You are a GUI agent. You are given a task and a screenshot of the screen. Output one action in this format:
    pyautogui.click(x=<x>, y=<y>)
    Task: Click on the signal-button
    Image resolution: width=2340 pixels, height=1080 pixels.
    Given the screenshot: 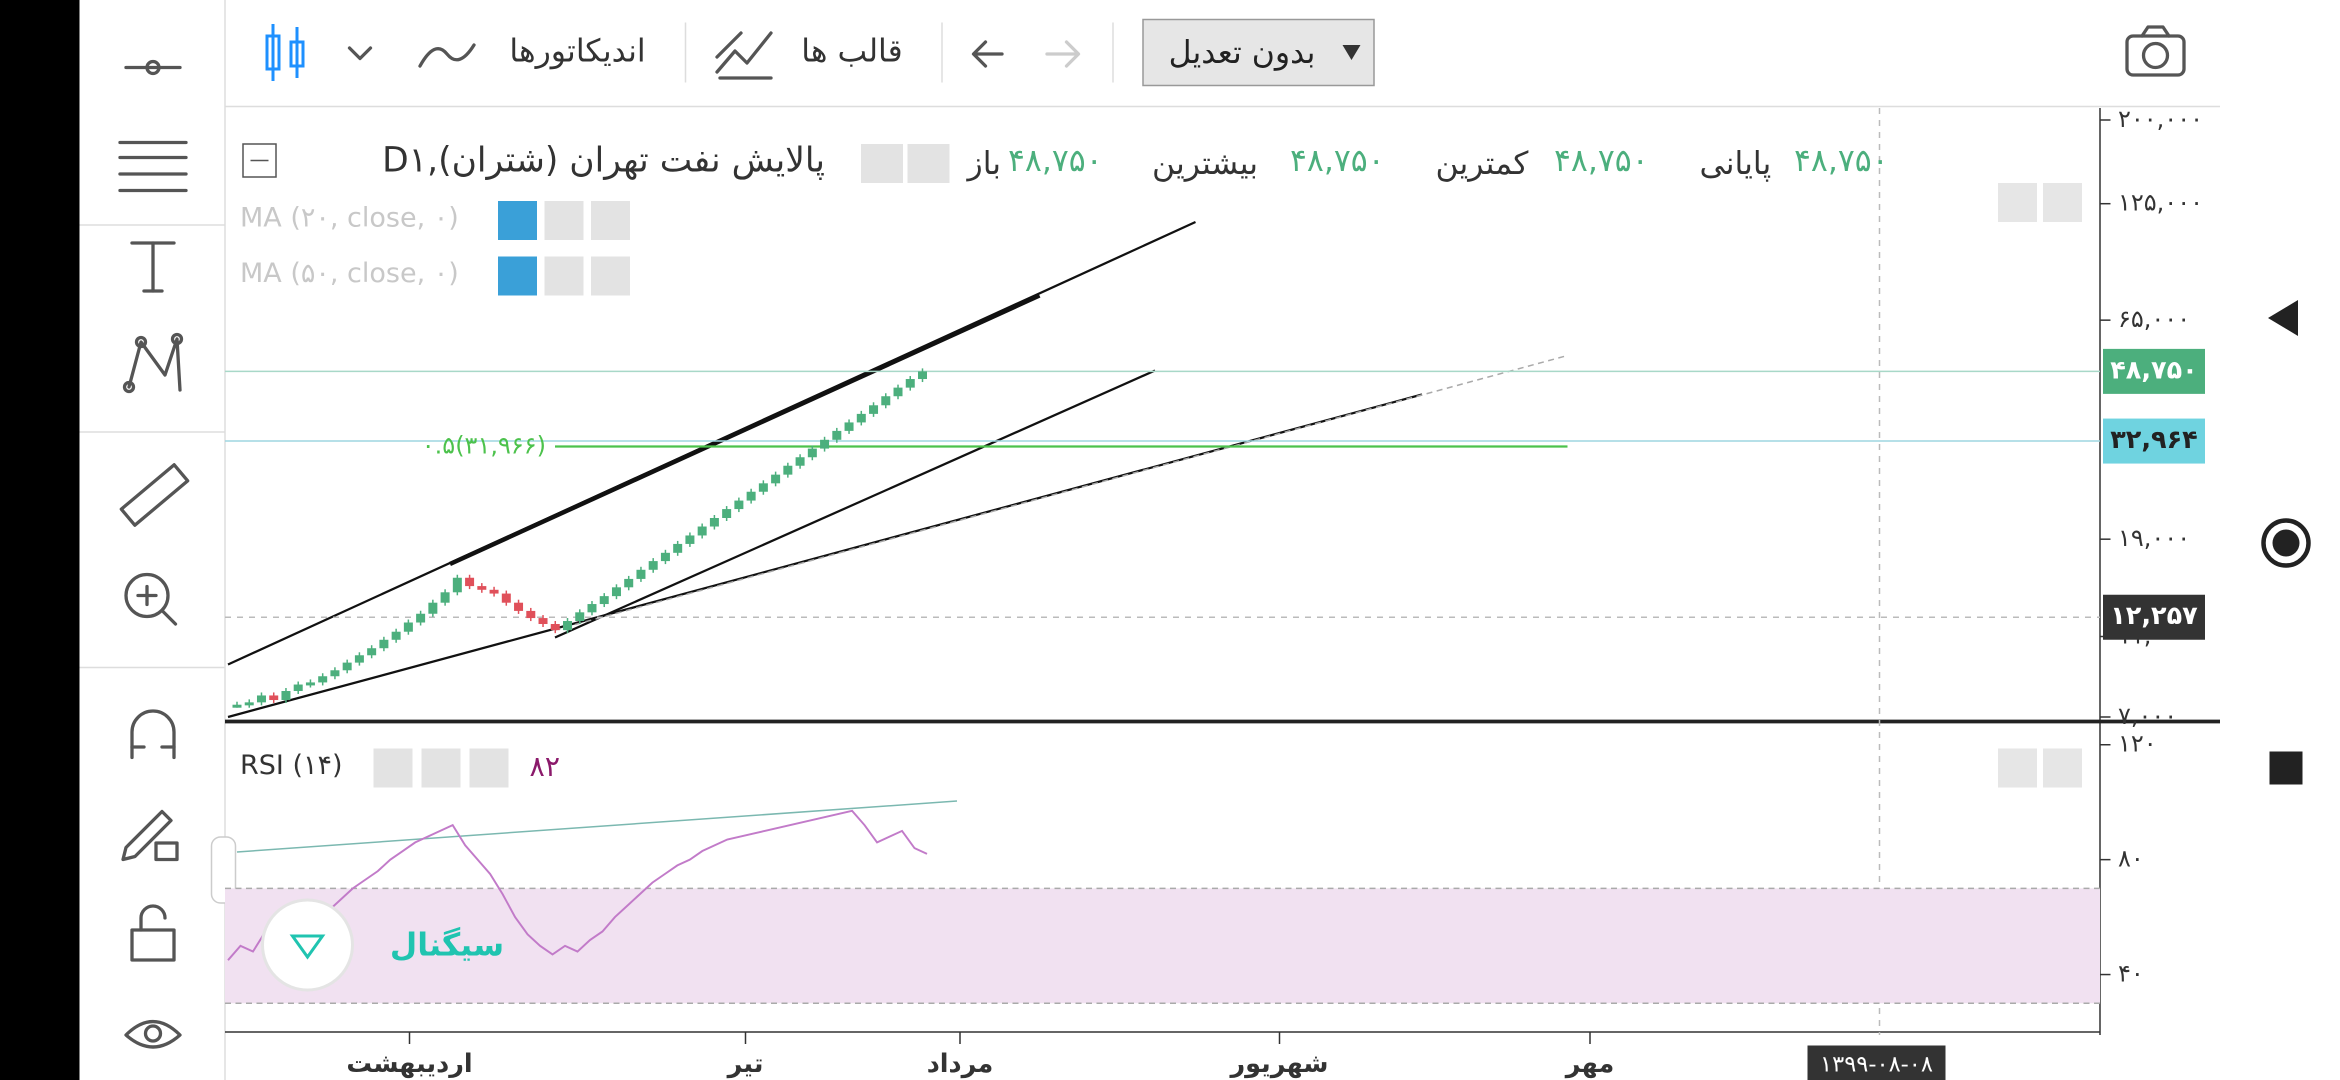 What is the action you would take?
    pyautogui.click(x=307, y=945)
    